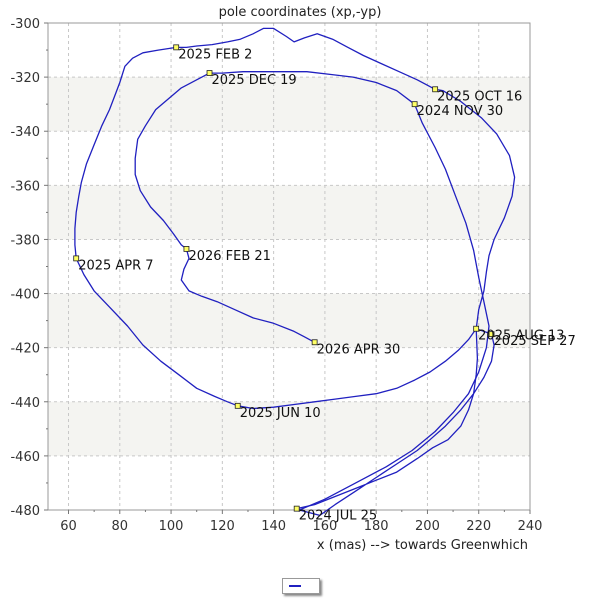 This screenshot has height=600, width=600. What do you see at coordinates (25, 511) in the screenshot?
I see `y-tick-label: -480` at bounding box center [25, 511].